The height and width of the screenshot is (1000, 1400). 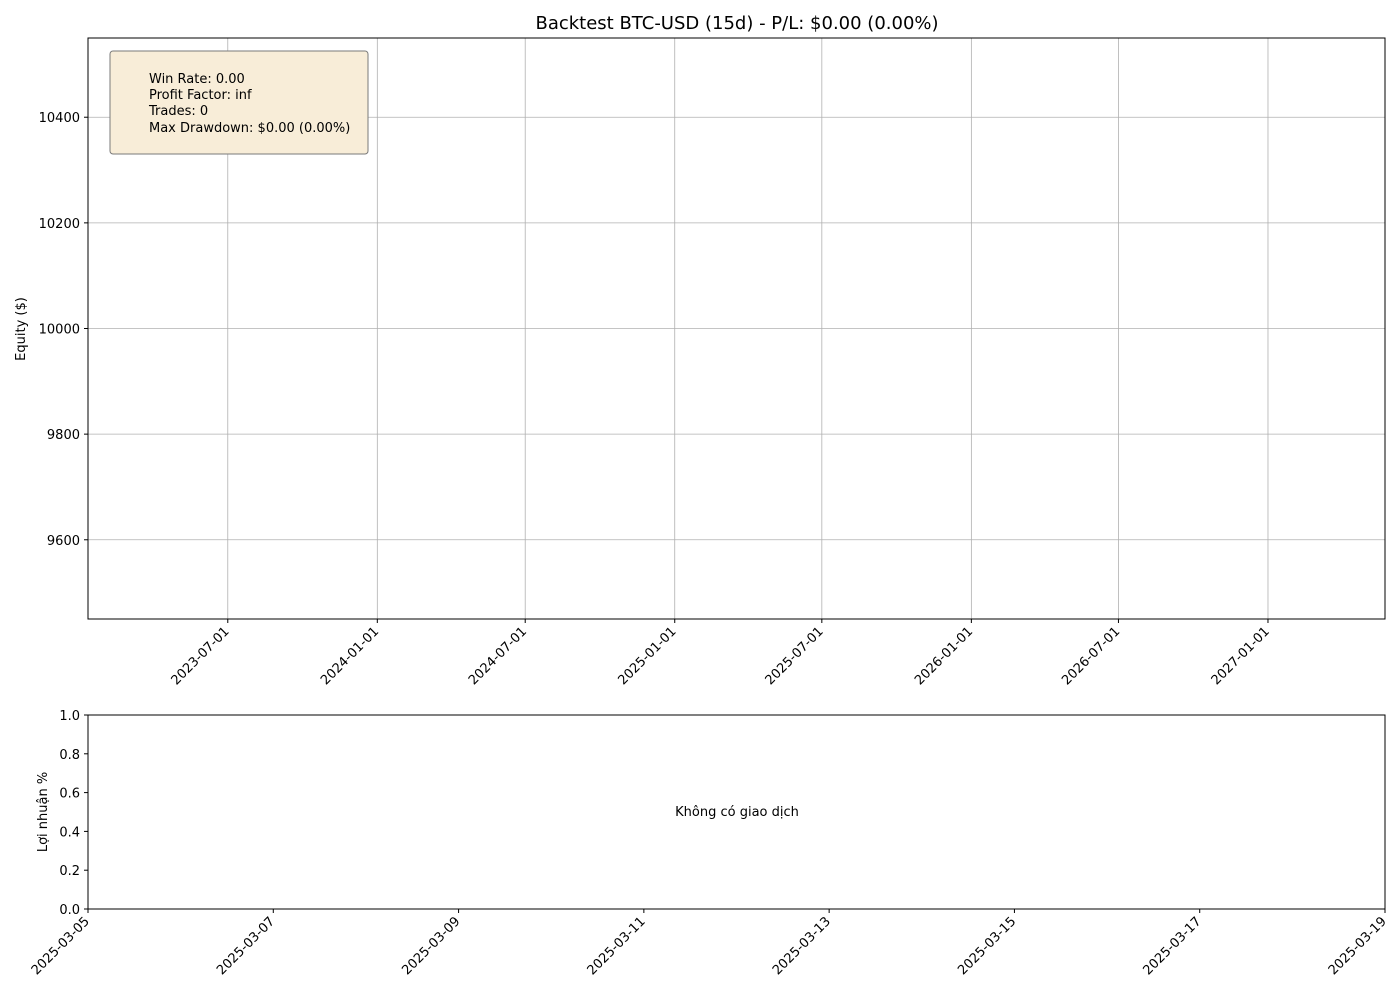 I want to click on returns-x-tick-label: 2025-03-11, so click(x=617, y=946).